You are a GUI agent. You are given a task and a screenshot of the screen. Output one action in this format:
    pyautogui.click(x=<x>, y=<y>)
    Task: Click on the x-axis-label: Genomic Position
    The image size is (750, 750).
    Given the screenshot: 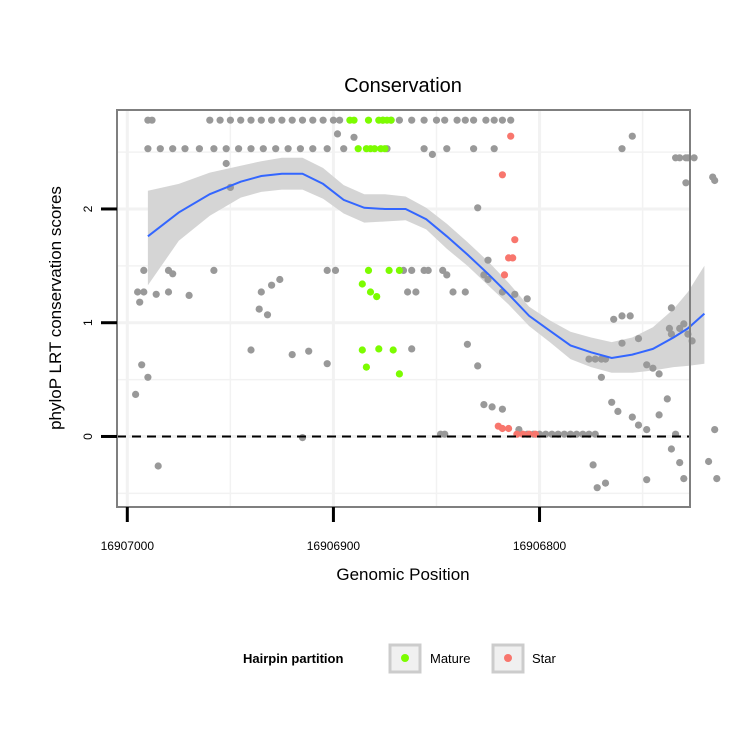 What is the action you would take?
    pyautogui.click(x=402, y=574)
    